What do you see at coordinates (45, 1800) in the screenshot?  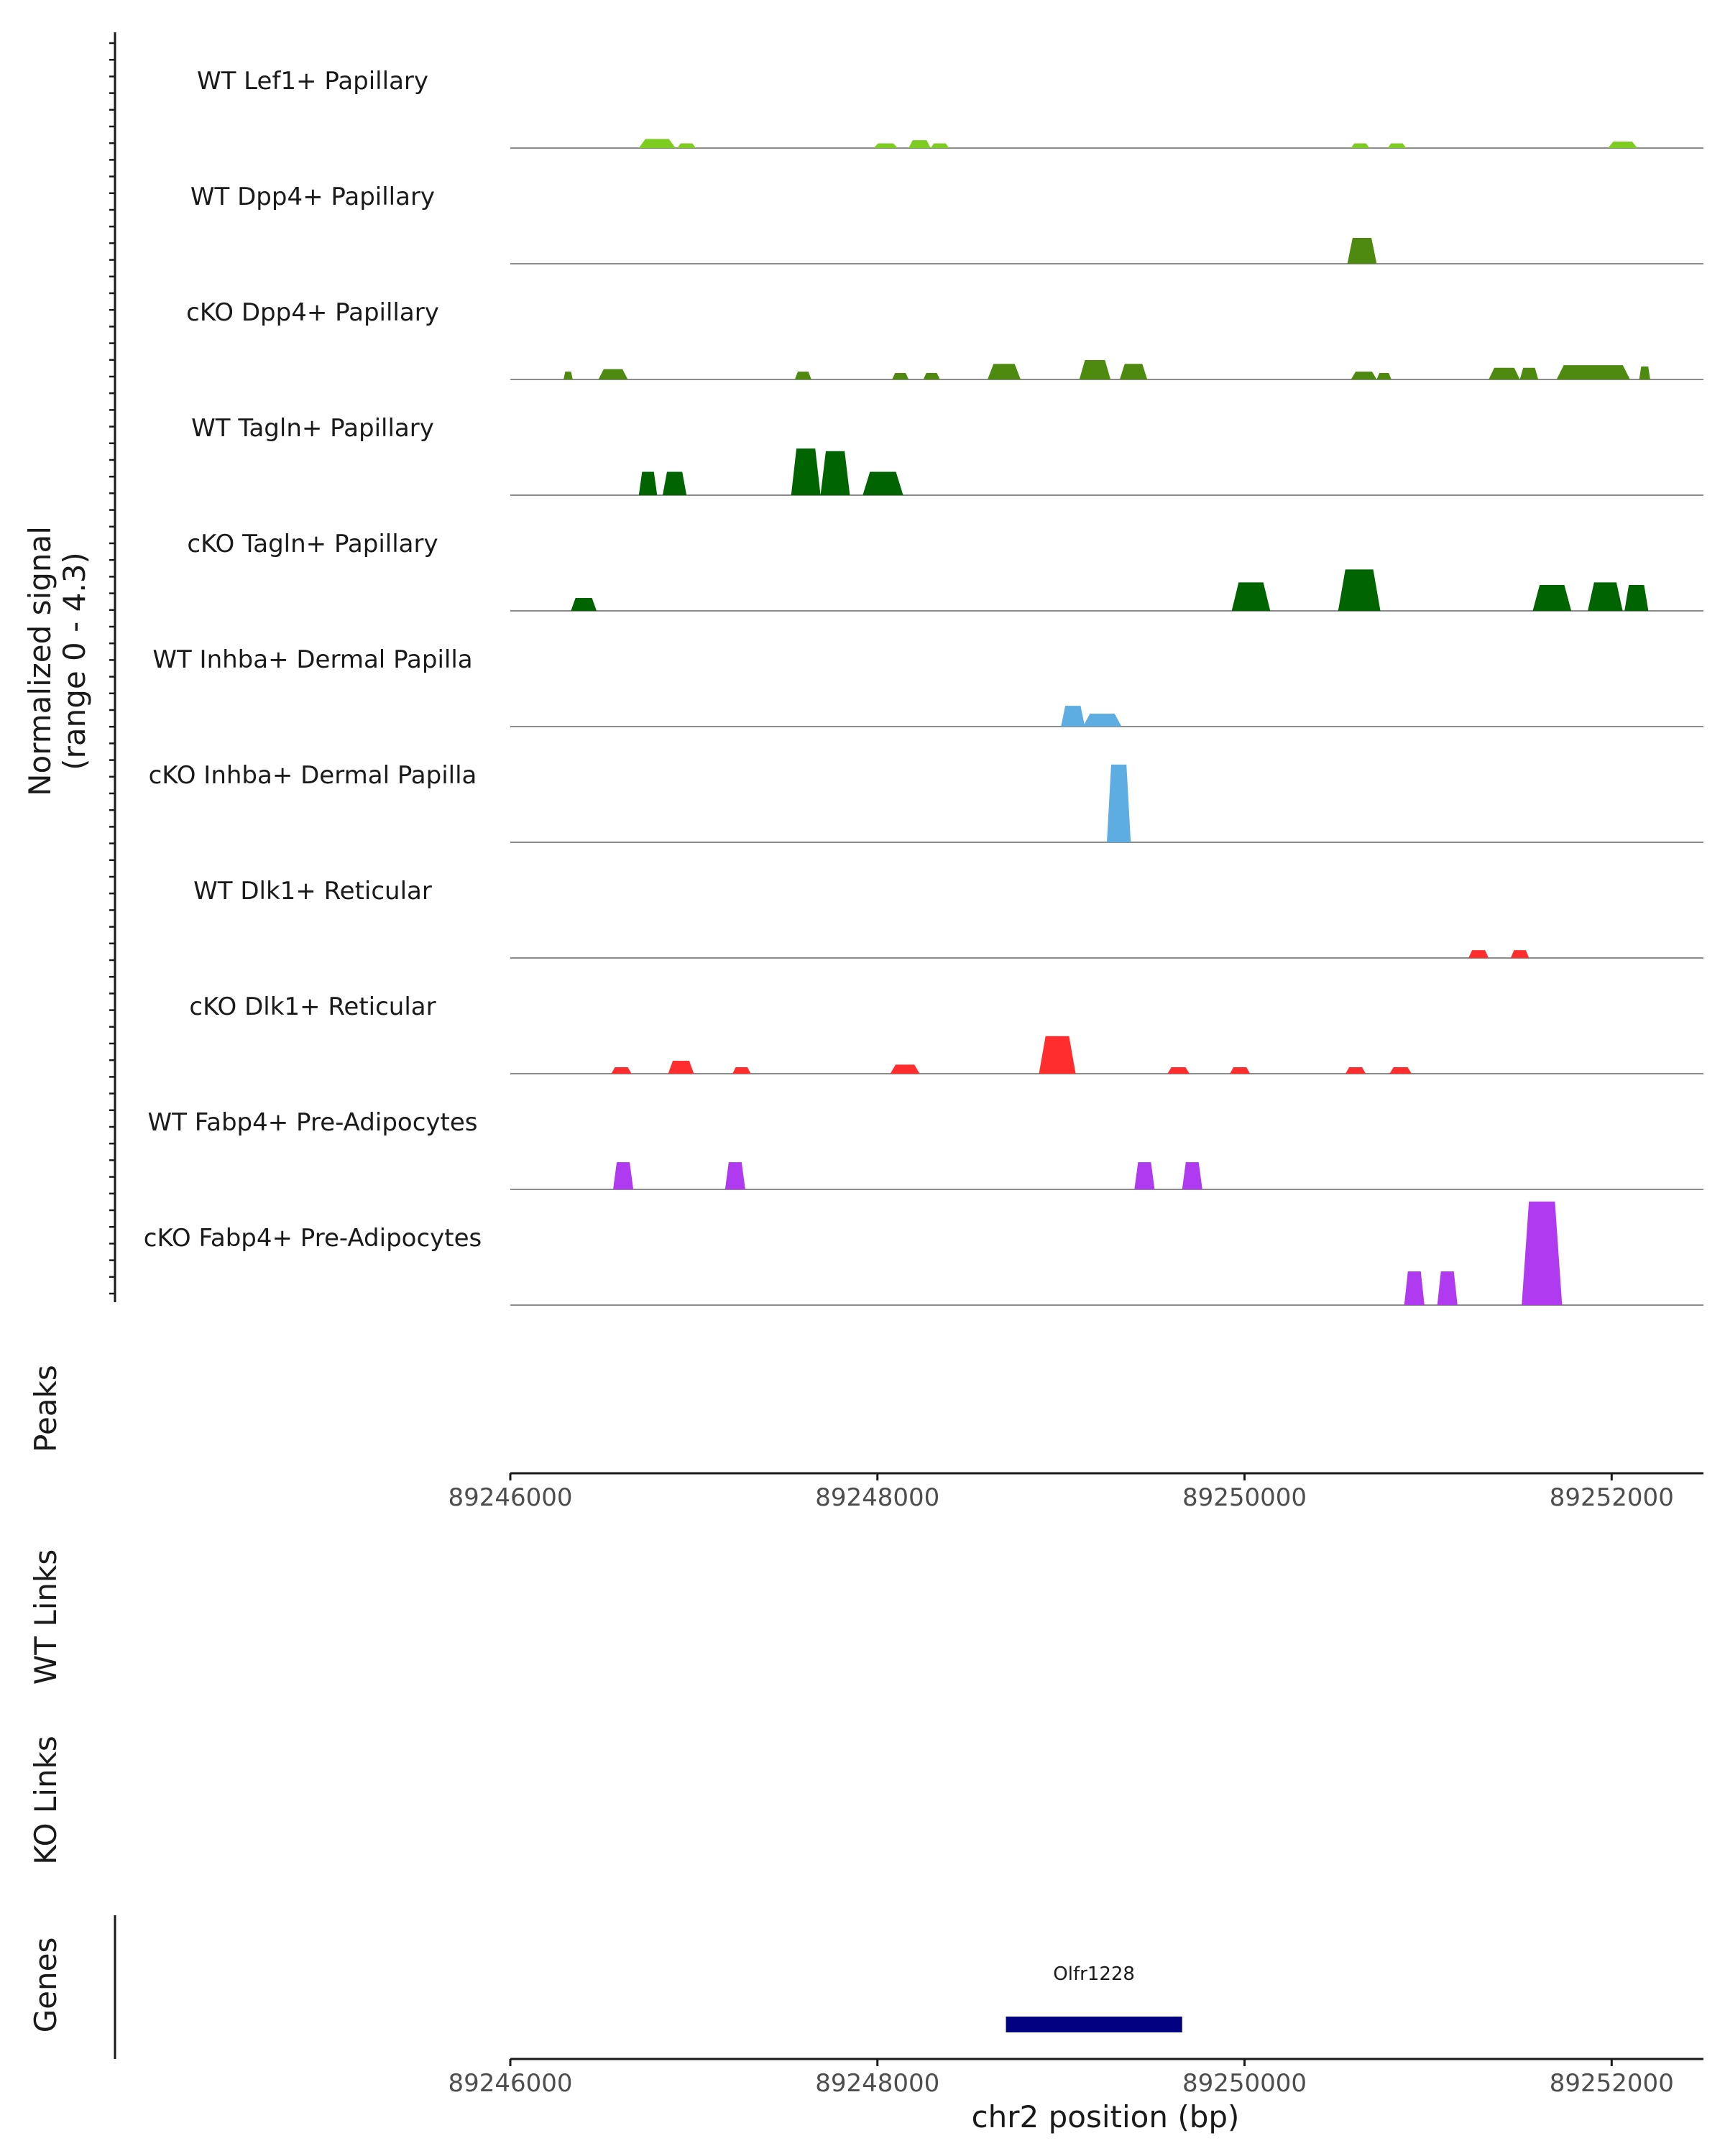 I see `ko-links-panel-label: KO Links` at bounding box center [45, 1800].